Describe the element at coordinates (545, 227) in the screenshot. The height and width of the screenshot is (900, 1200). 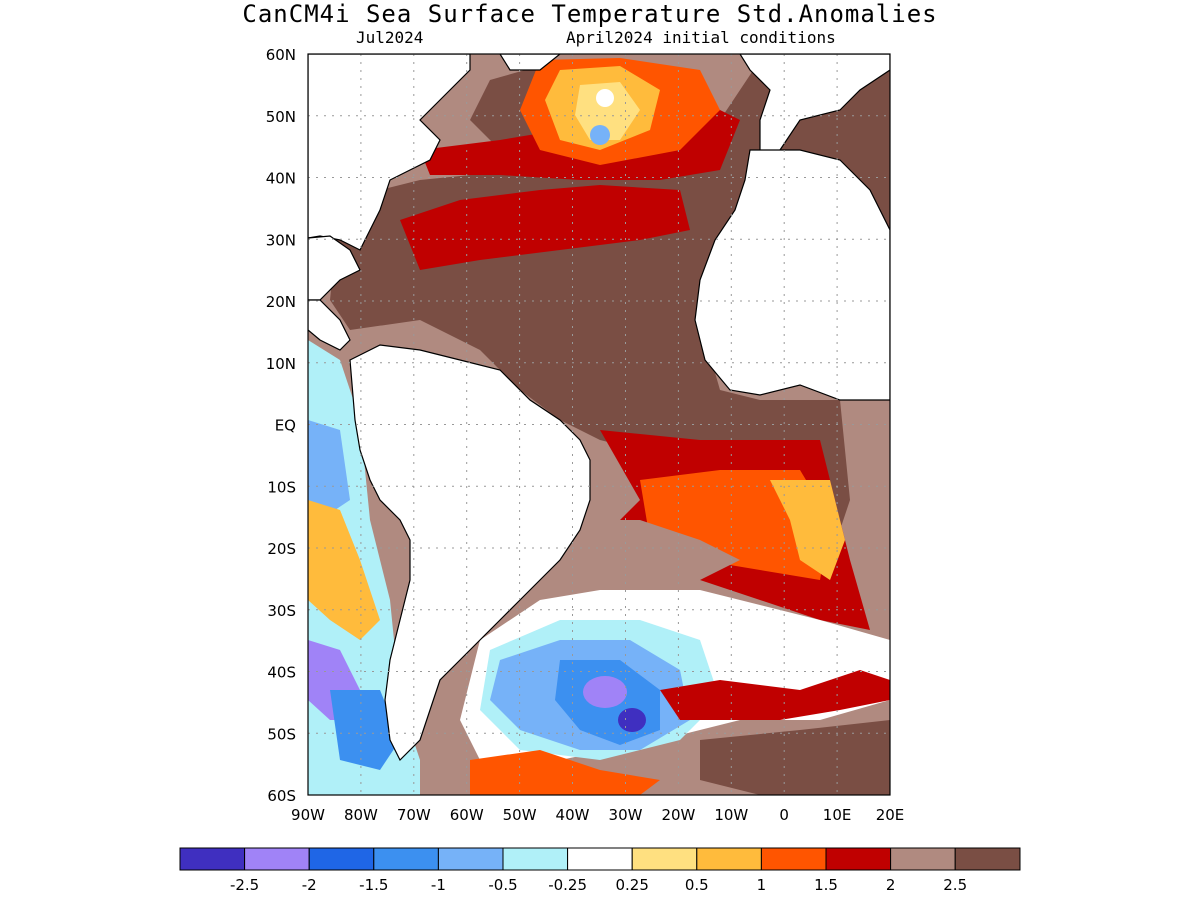
I see `anomaly-region-warm-band` at that location.